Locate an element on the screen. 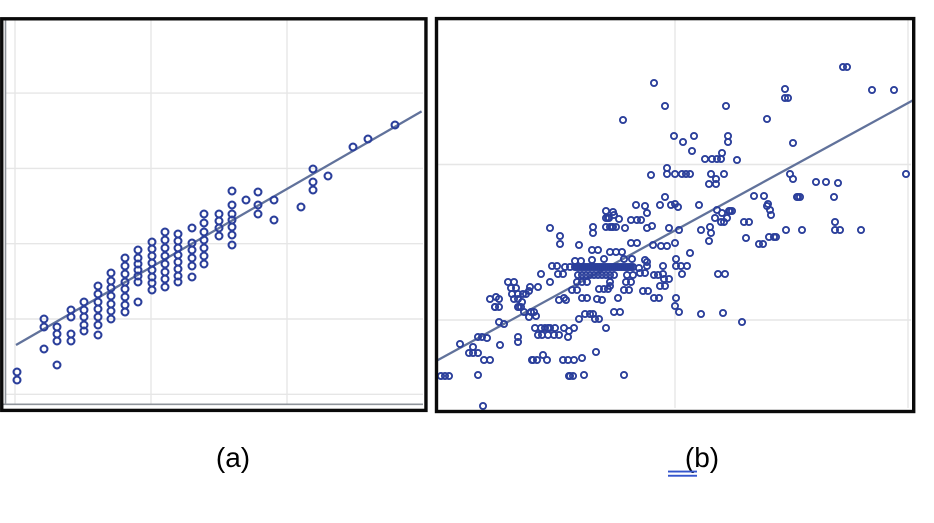  svg-text: (b) is located at coordinates (702, 457).